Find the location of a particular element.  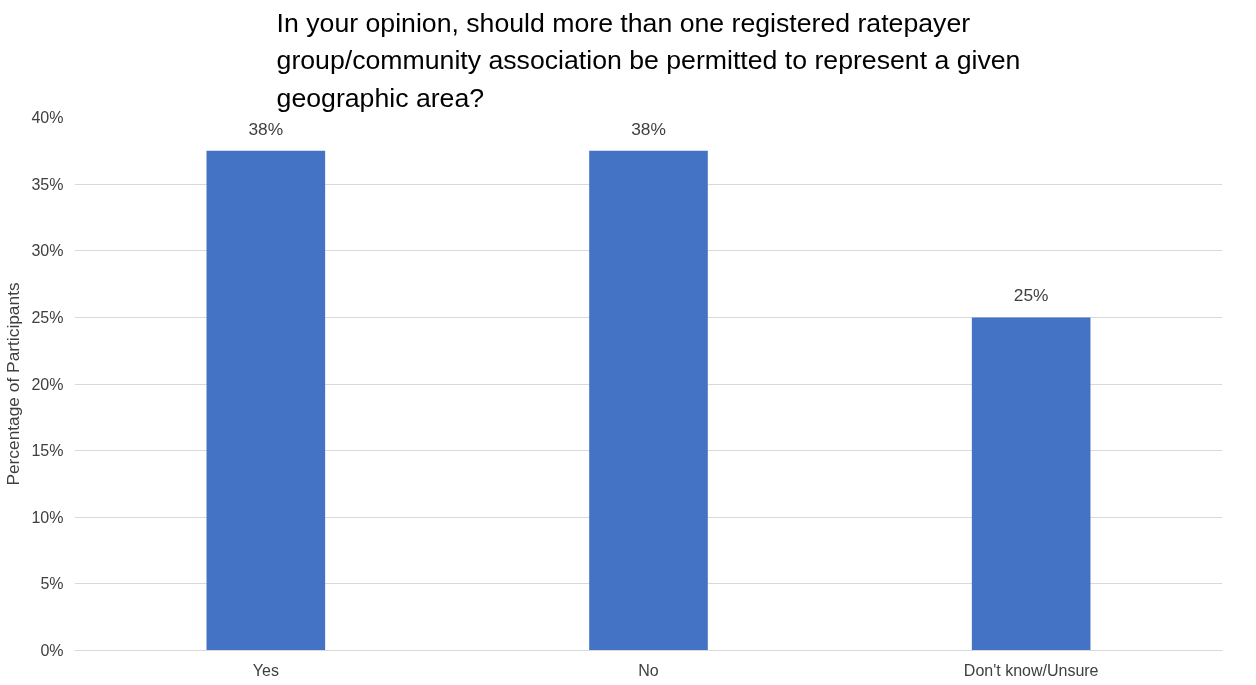

y-tick-label: 40% is located at coordinates (47, 117).